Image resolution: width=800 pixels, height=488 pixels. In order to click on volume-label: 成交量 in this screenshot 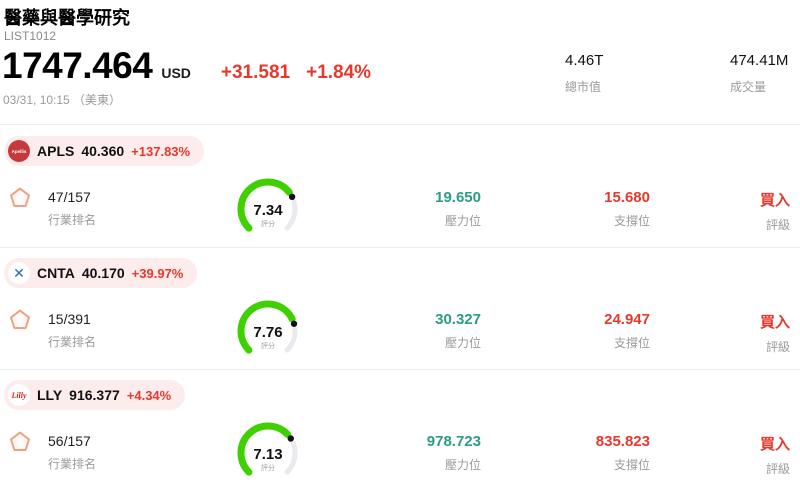, I will do `click(748, 87)`.